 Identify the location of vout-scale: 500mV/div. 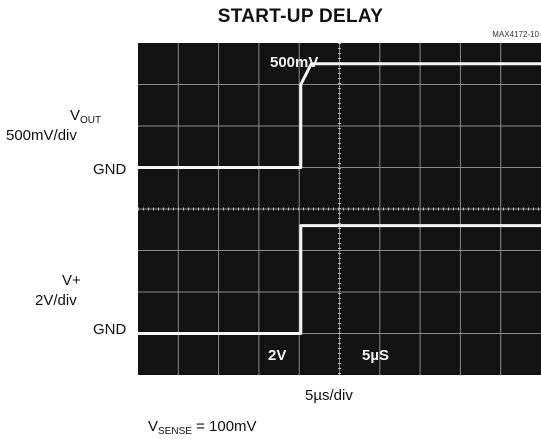
(41, 135).